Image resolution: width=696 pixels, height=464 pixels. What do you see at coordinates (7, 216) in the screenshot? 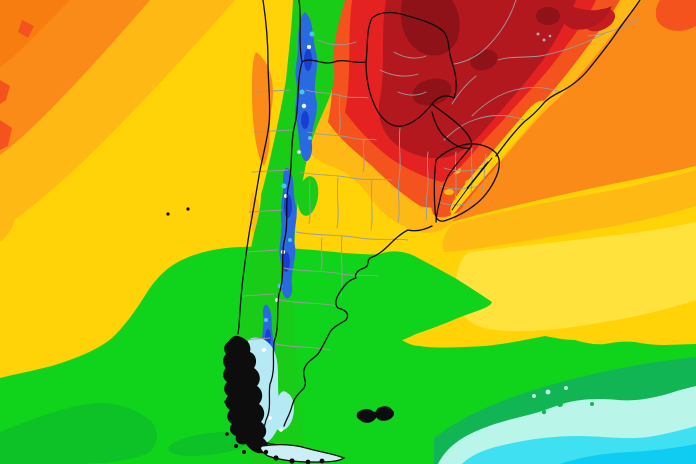
I see `amber-left-edge-patch` at bounding box center [7, 216].